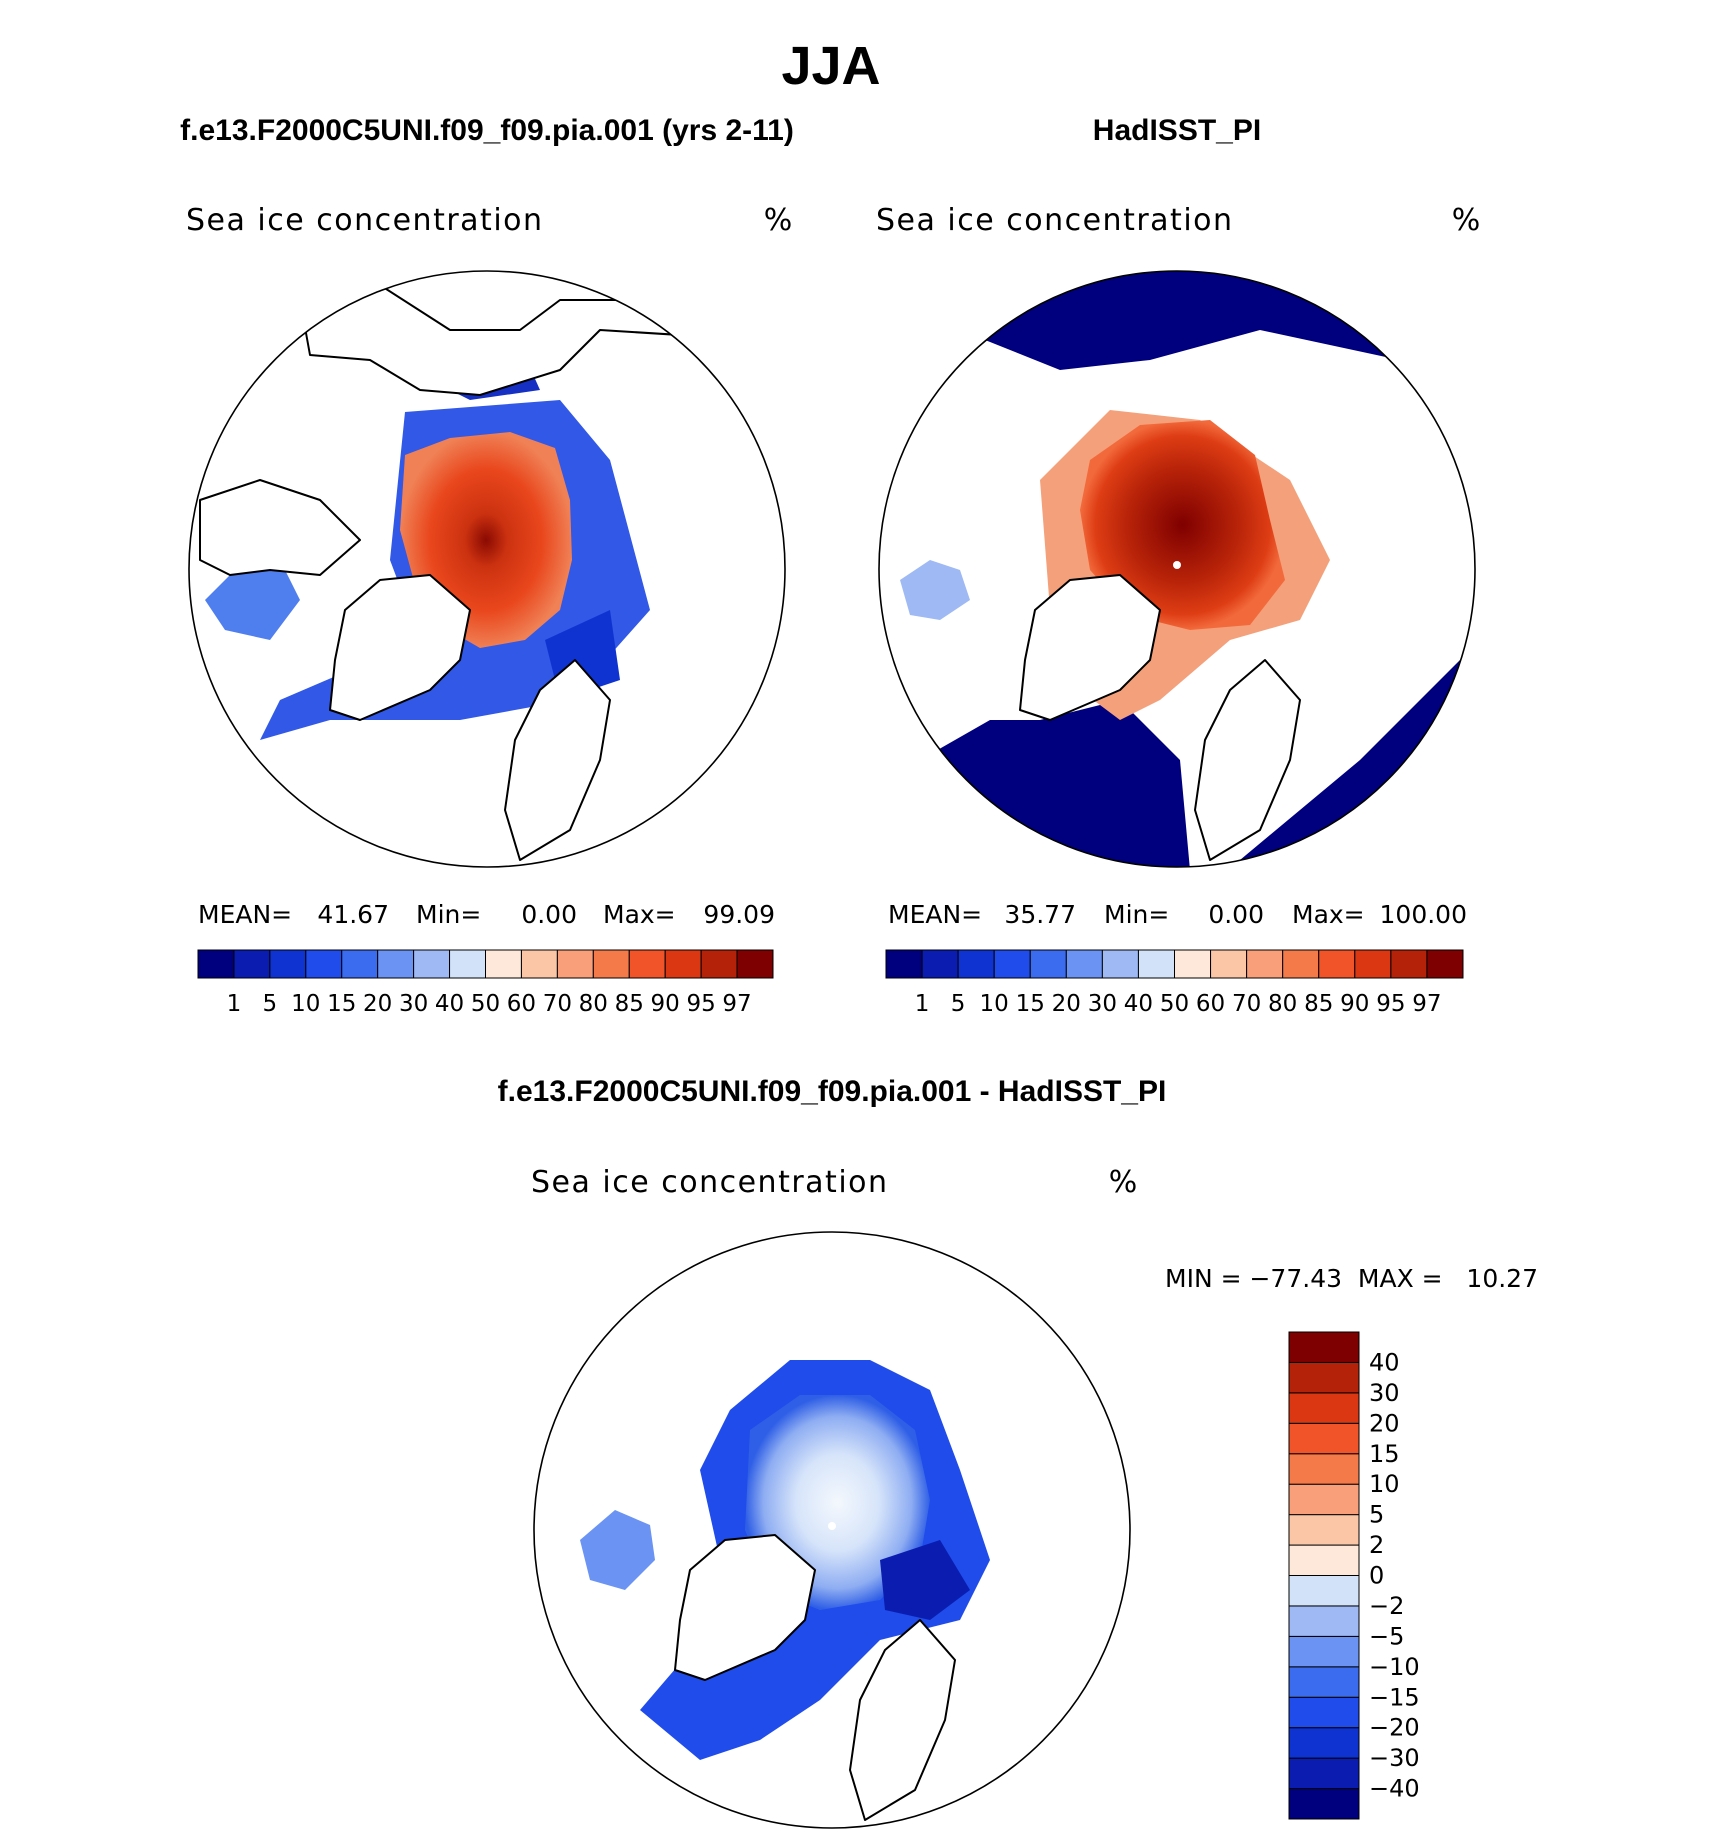  Describe the element at coordinates (1386, 1606) in the screenshot. I see `colorbar-tick-label: −2` at that location.